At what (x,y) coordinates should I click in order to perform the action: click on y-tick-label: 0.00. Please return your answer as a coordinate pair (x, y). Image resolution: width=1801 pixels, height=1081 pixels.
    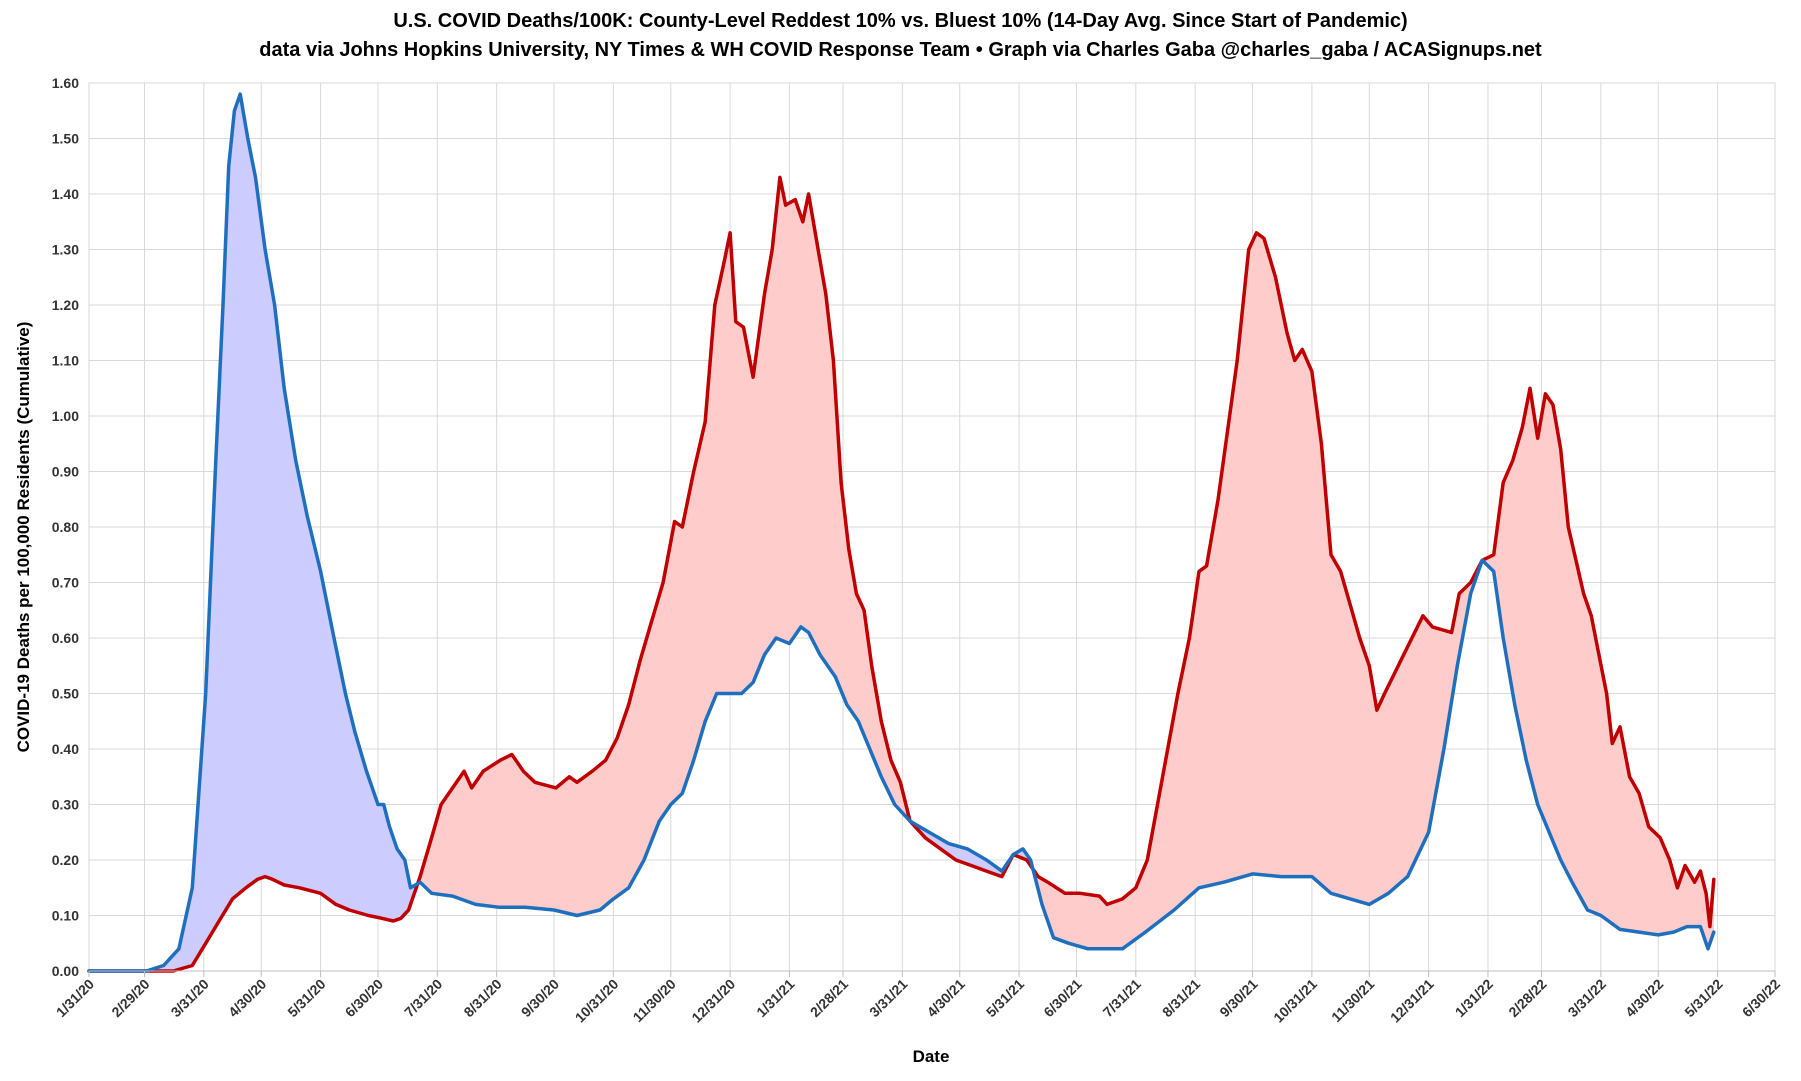
    Looking at the image, I should click on (65, 971).